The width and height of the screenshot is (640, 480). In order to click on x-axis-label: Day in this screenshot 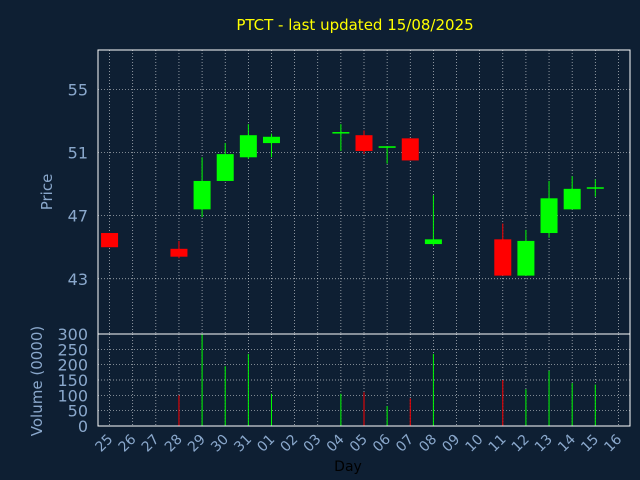, I will do `click(348, 467)`.